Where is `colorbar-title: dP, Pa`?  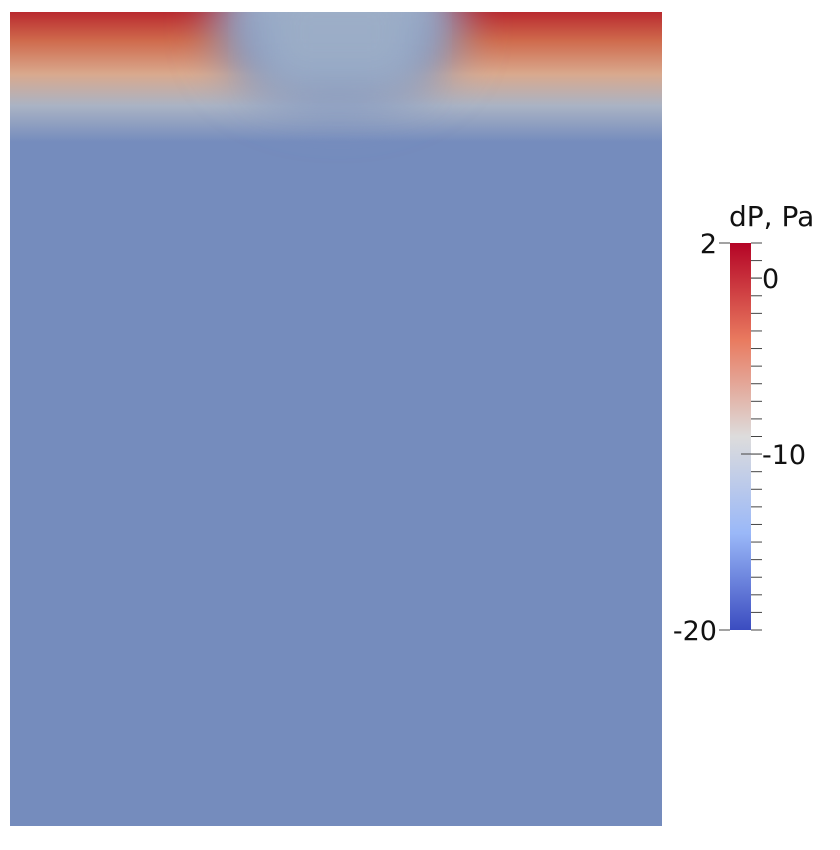
colorbar-title: dP, Pa is located at coordinates (771, 216).